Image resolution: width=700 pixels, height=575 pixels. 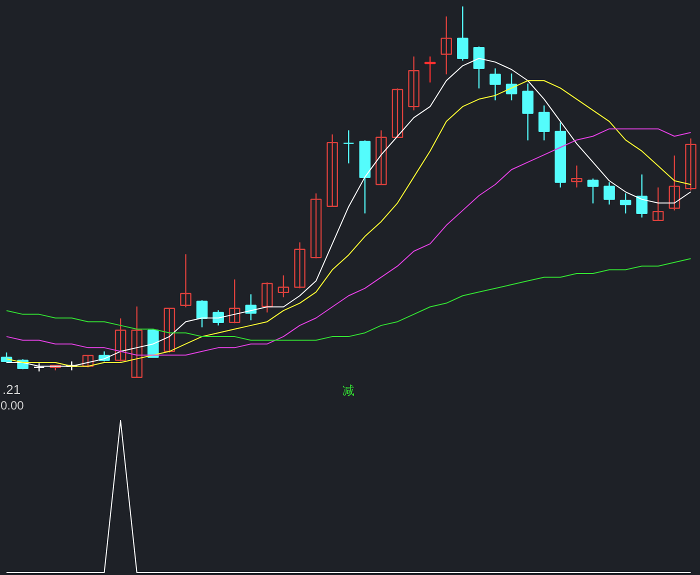 What do you see at coordinates (348, 391) in the screenshot?
I see `text: 减` at bounding box center [348, 391].